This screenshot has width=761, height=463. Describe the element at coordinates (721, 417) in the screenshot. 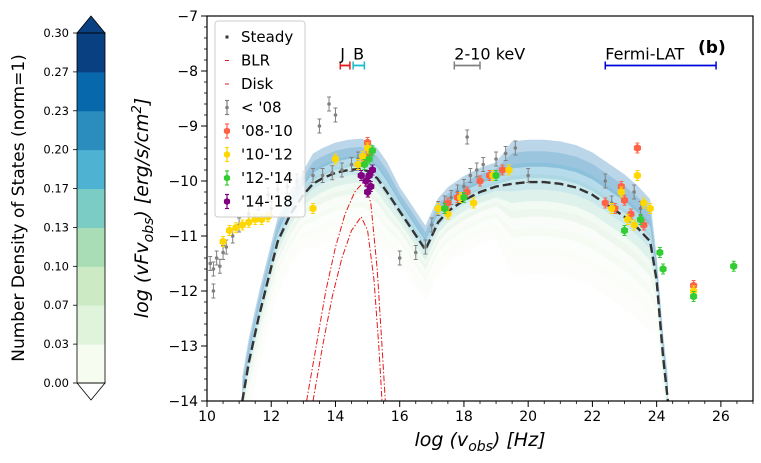

I see `x-tick-label: 26` at that location.